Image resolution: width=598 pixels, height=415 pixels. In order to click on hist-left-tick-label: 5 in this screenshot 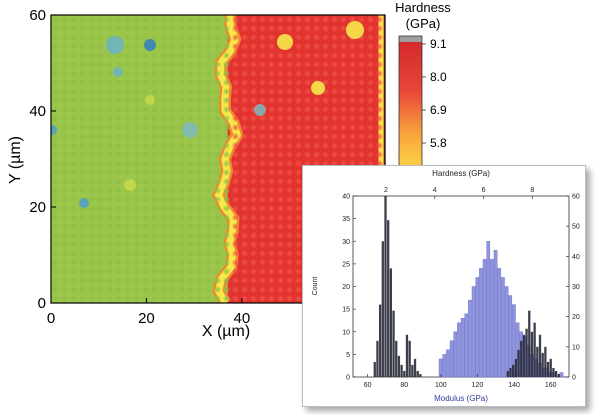, I will do `click(348, 355)`.